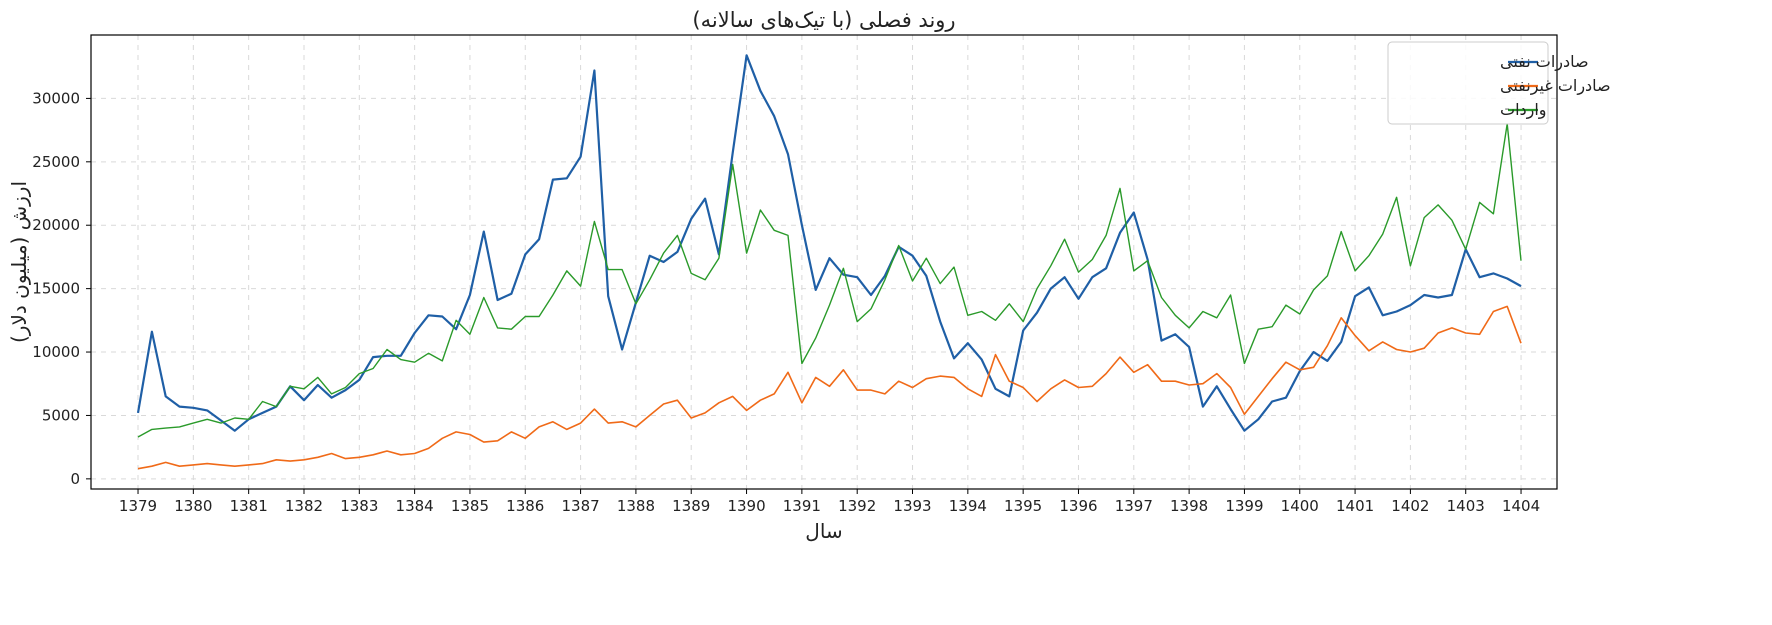 This screenshot has height=625, width=1772. Describe the element at coordinates (56, 225) in the screenshot. I see `y-tick-label: 20000` at that location.